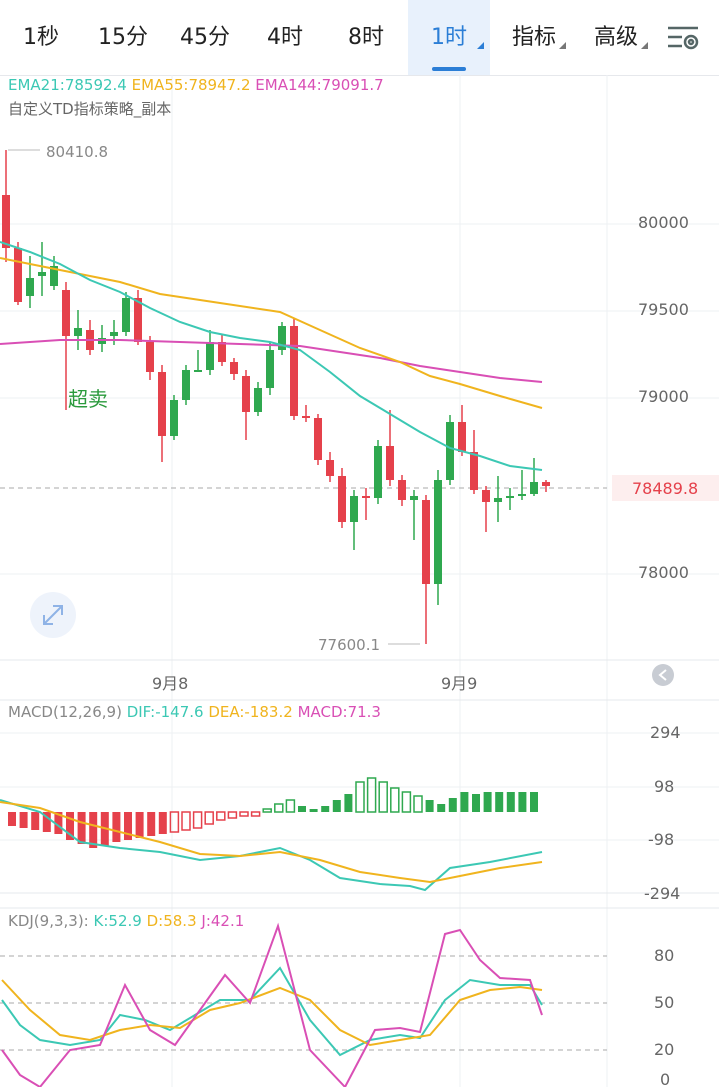  Describe the element at coordinates (273, 812) in the screenshot. I see `macd-histogram` at that location.